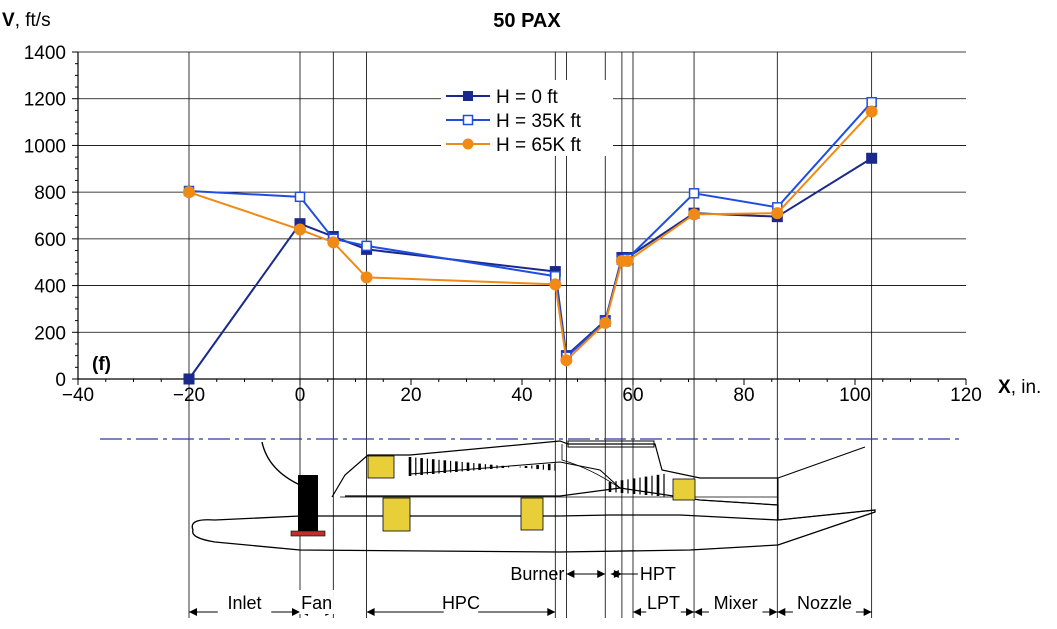 The height and width of the screenshot is (629, 1057). What do you see at coordinates (101, 364) in the screenshot?
I see `panel-label: (f)` at bounding box center [101, 364].